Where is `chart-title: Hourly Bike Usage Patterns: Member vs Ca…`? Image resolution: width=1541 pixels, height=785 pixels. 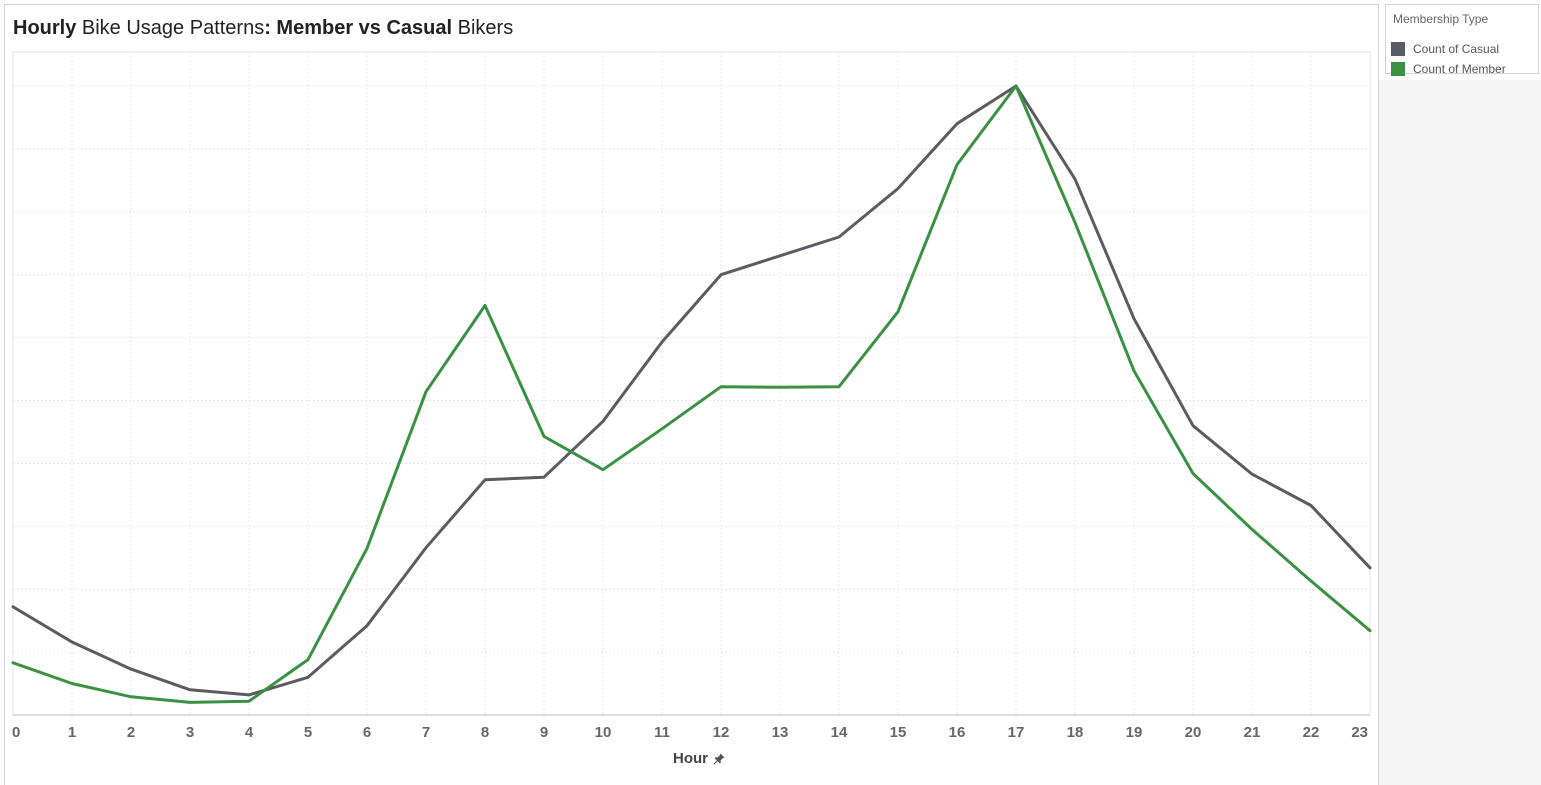 chart-title: Hourly Bike Usage Patterns: Member vs Ca… is located at coordinates (263, 30).